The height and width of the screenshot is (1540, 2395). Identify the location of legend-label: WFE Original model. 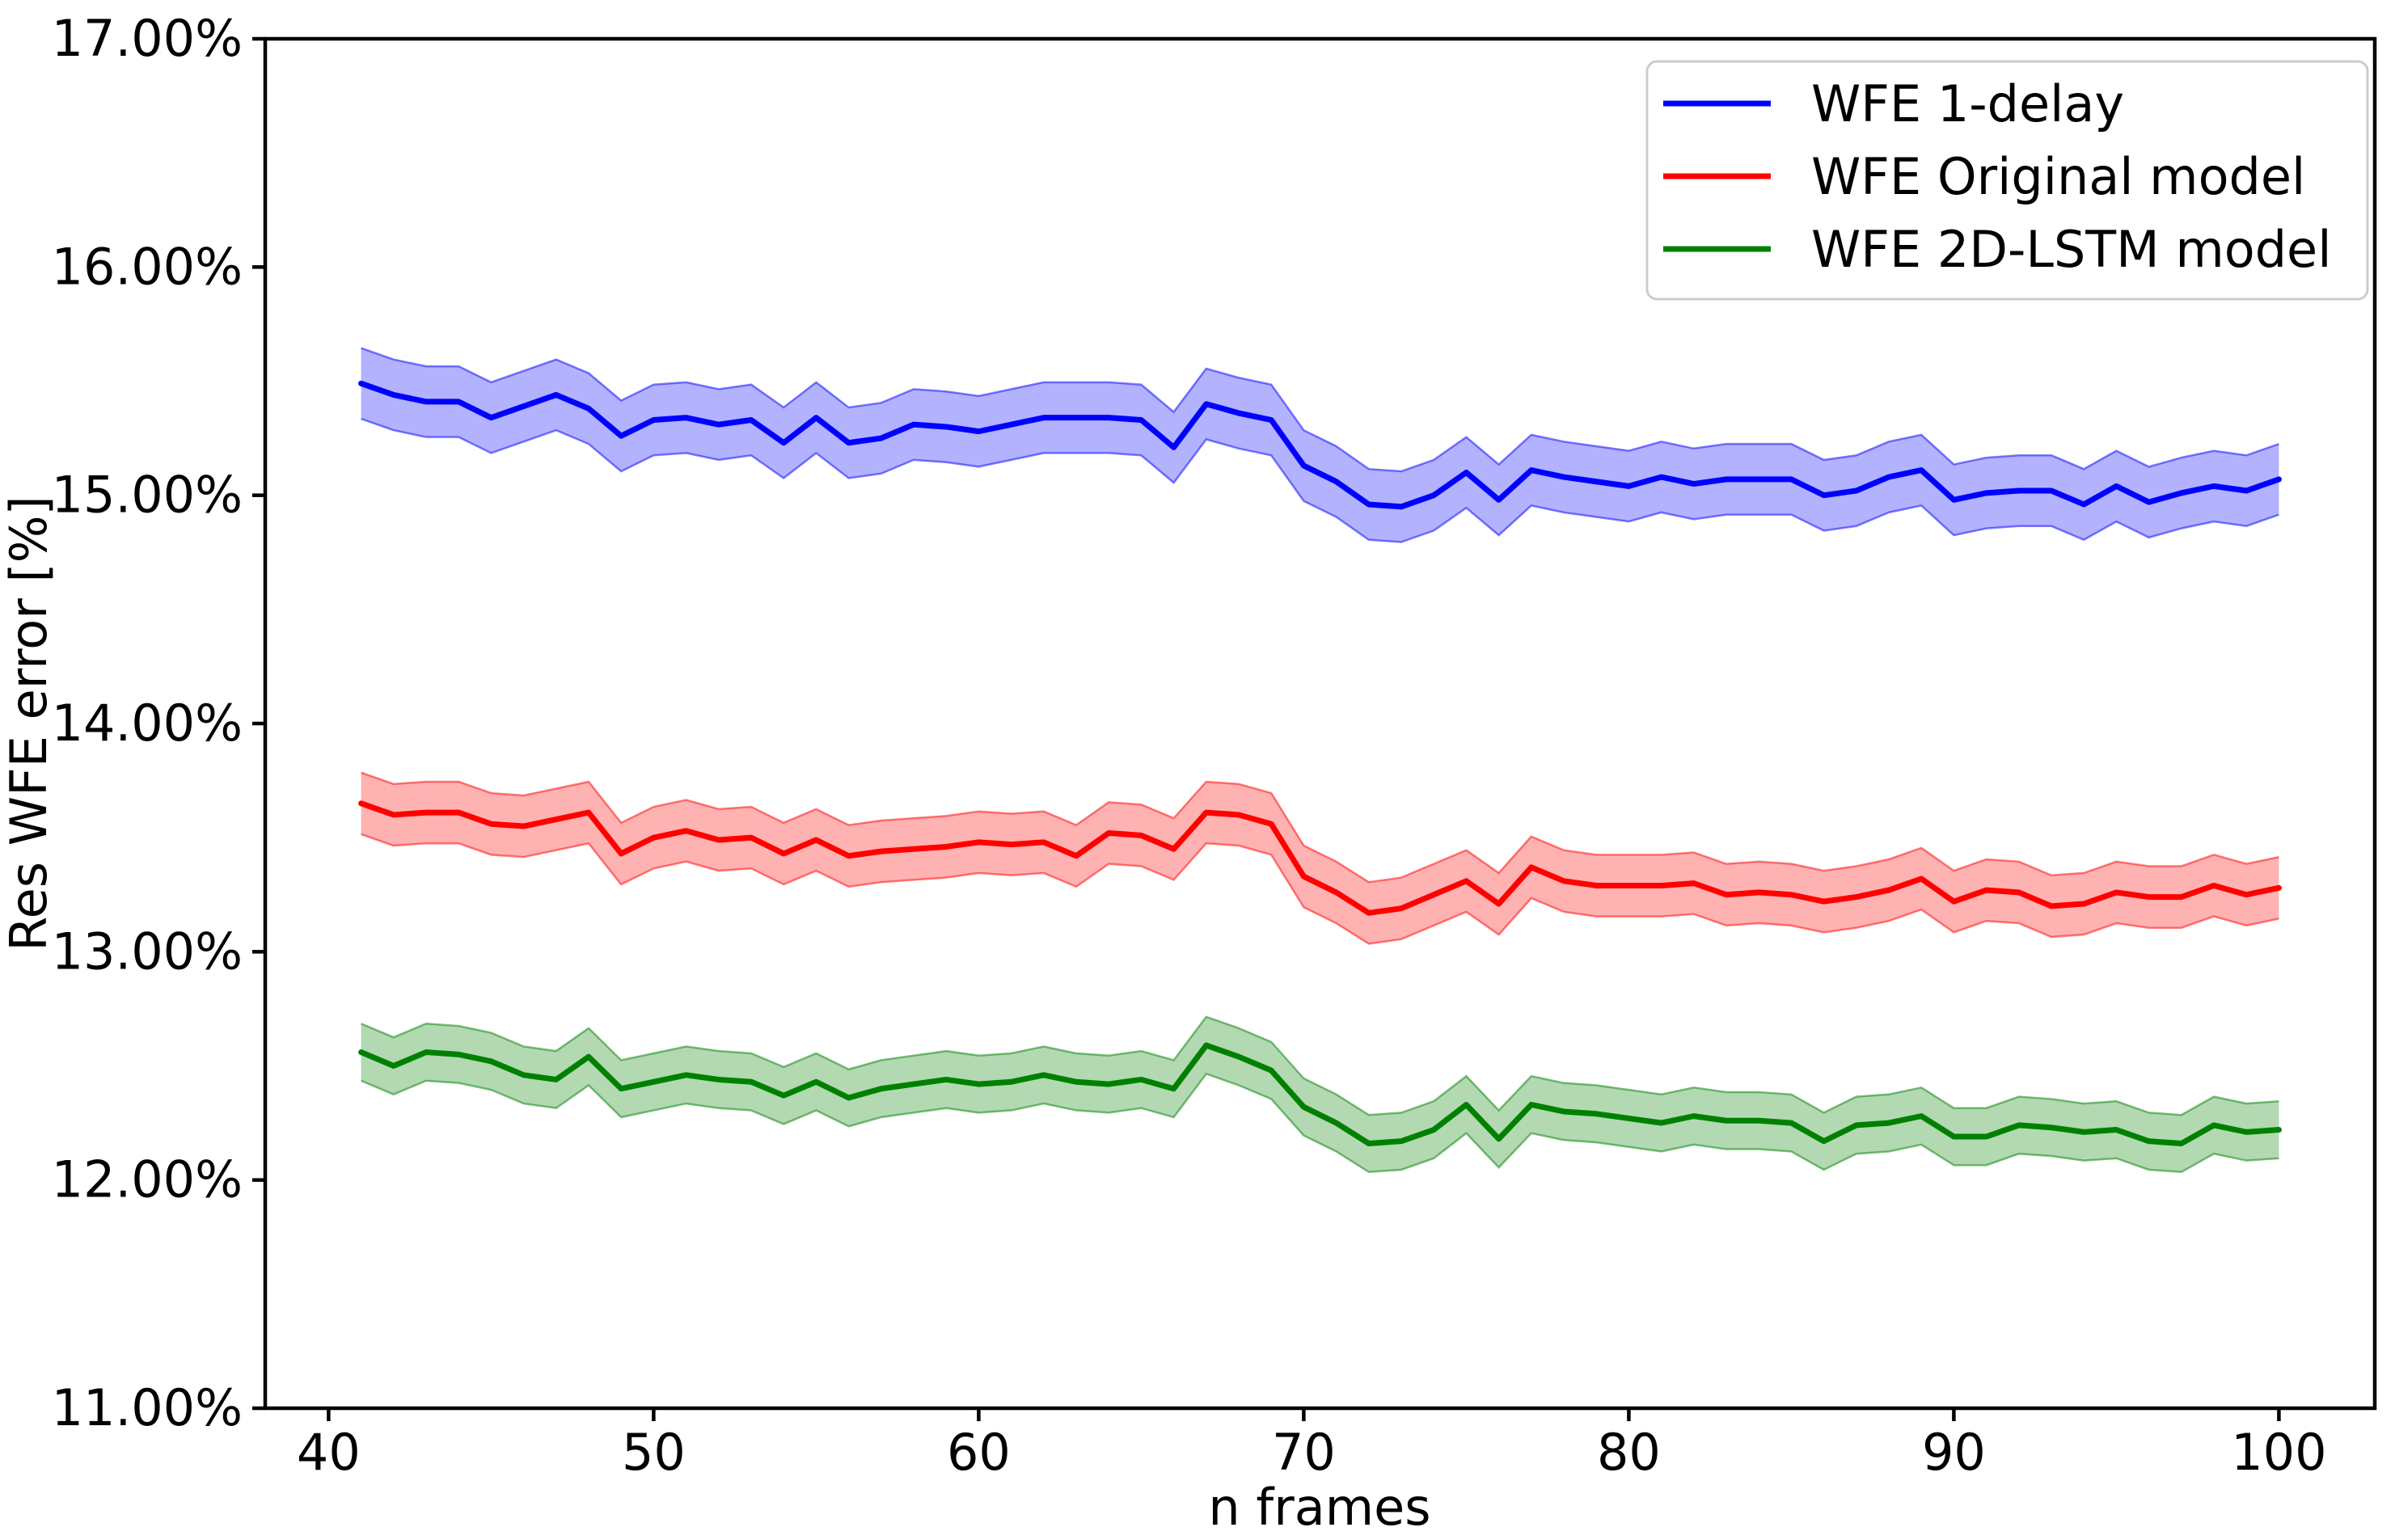
(2058, 177).